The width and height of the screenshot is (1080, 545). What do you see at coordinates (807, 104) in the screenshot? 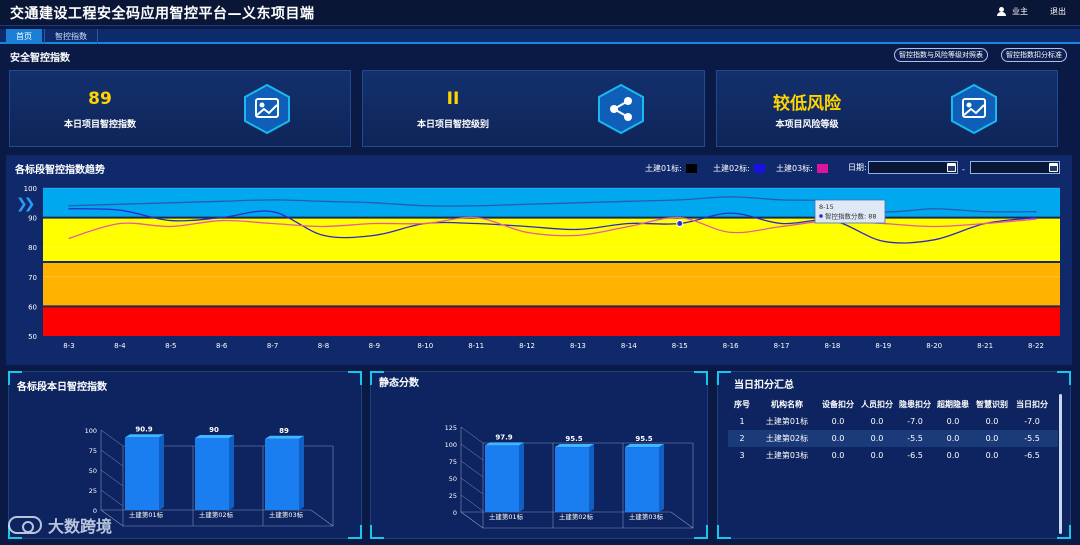
I see `kpi-value: 较低风险` at bounding box center [807, 104].